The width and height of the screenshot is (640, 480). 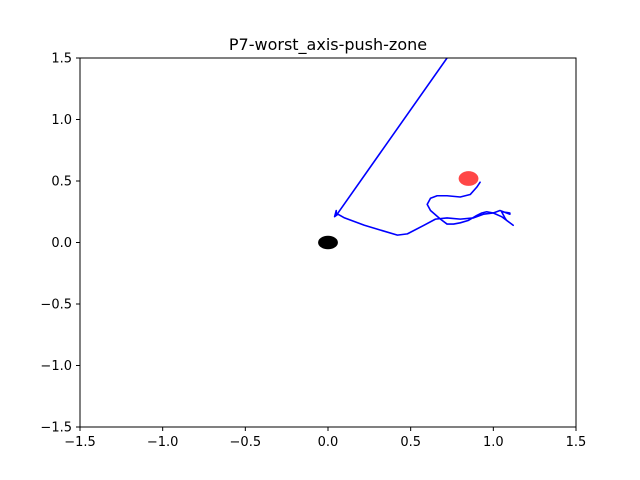 I want to click on x-tick-label: −0.5, so click(x=246, y=442).